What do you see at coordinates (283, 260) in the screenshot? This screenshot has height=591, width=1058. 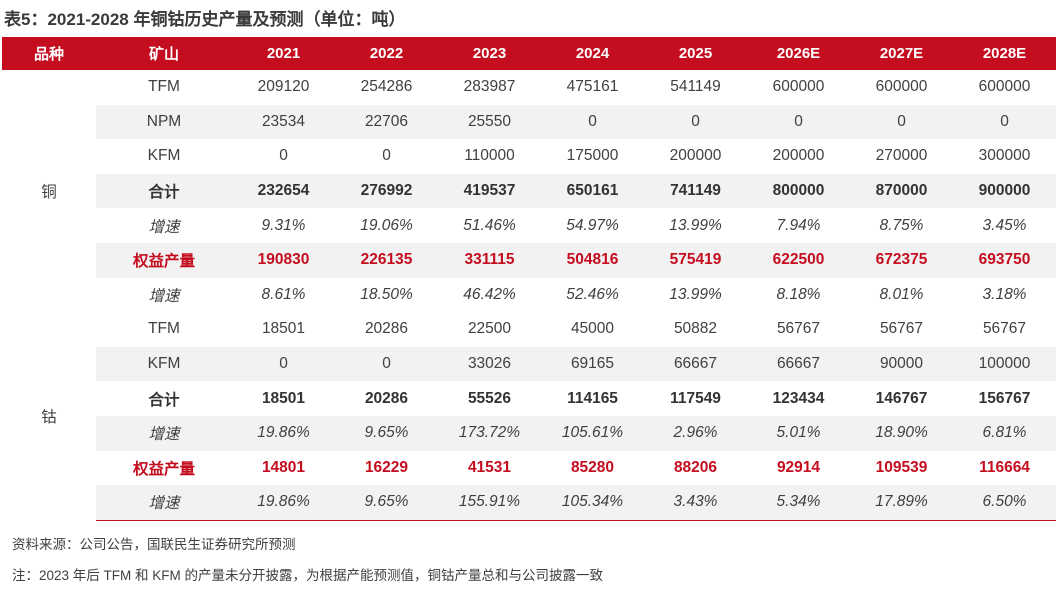 I see `value-cell: 190830` at bounding box center [283, 260].